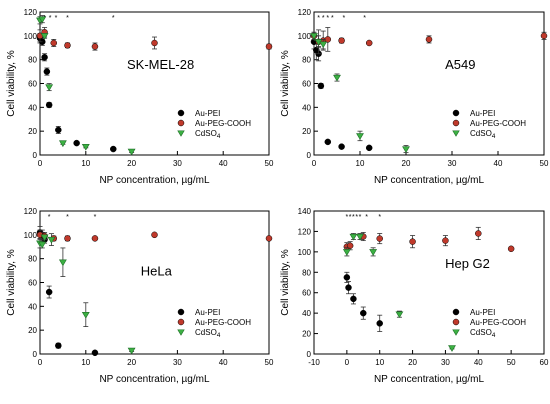 This screenshot has height=404, width=550. Describe the element at coordinates (177, 362) in the screenshot. I see `x-tick-label: 30` at that location.